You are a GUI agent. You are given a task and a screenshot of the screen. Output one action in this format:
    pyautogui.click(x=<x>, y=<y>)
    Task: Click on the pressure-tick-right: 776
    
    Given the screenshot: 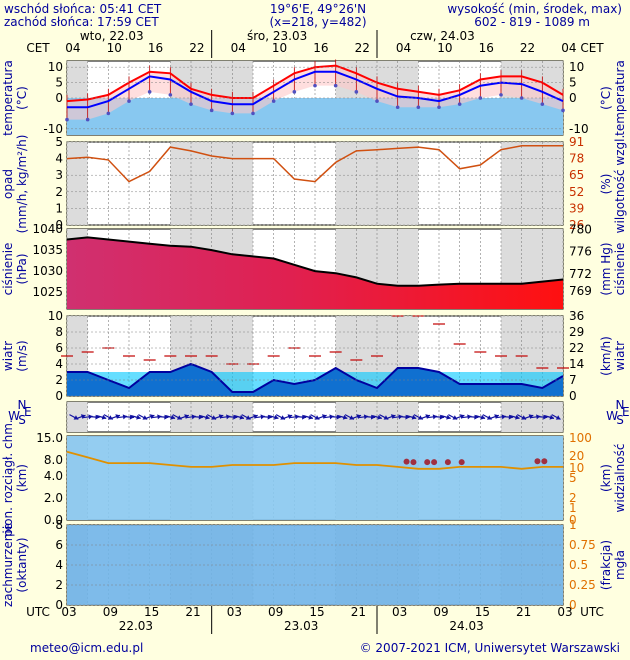 What is the action you would take?
    pyautogui.click(x=580, y=252)
    